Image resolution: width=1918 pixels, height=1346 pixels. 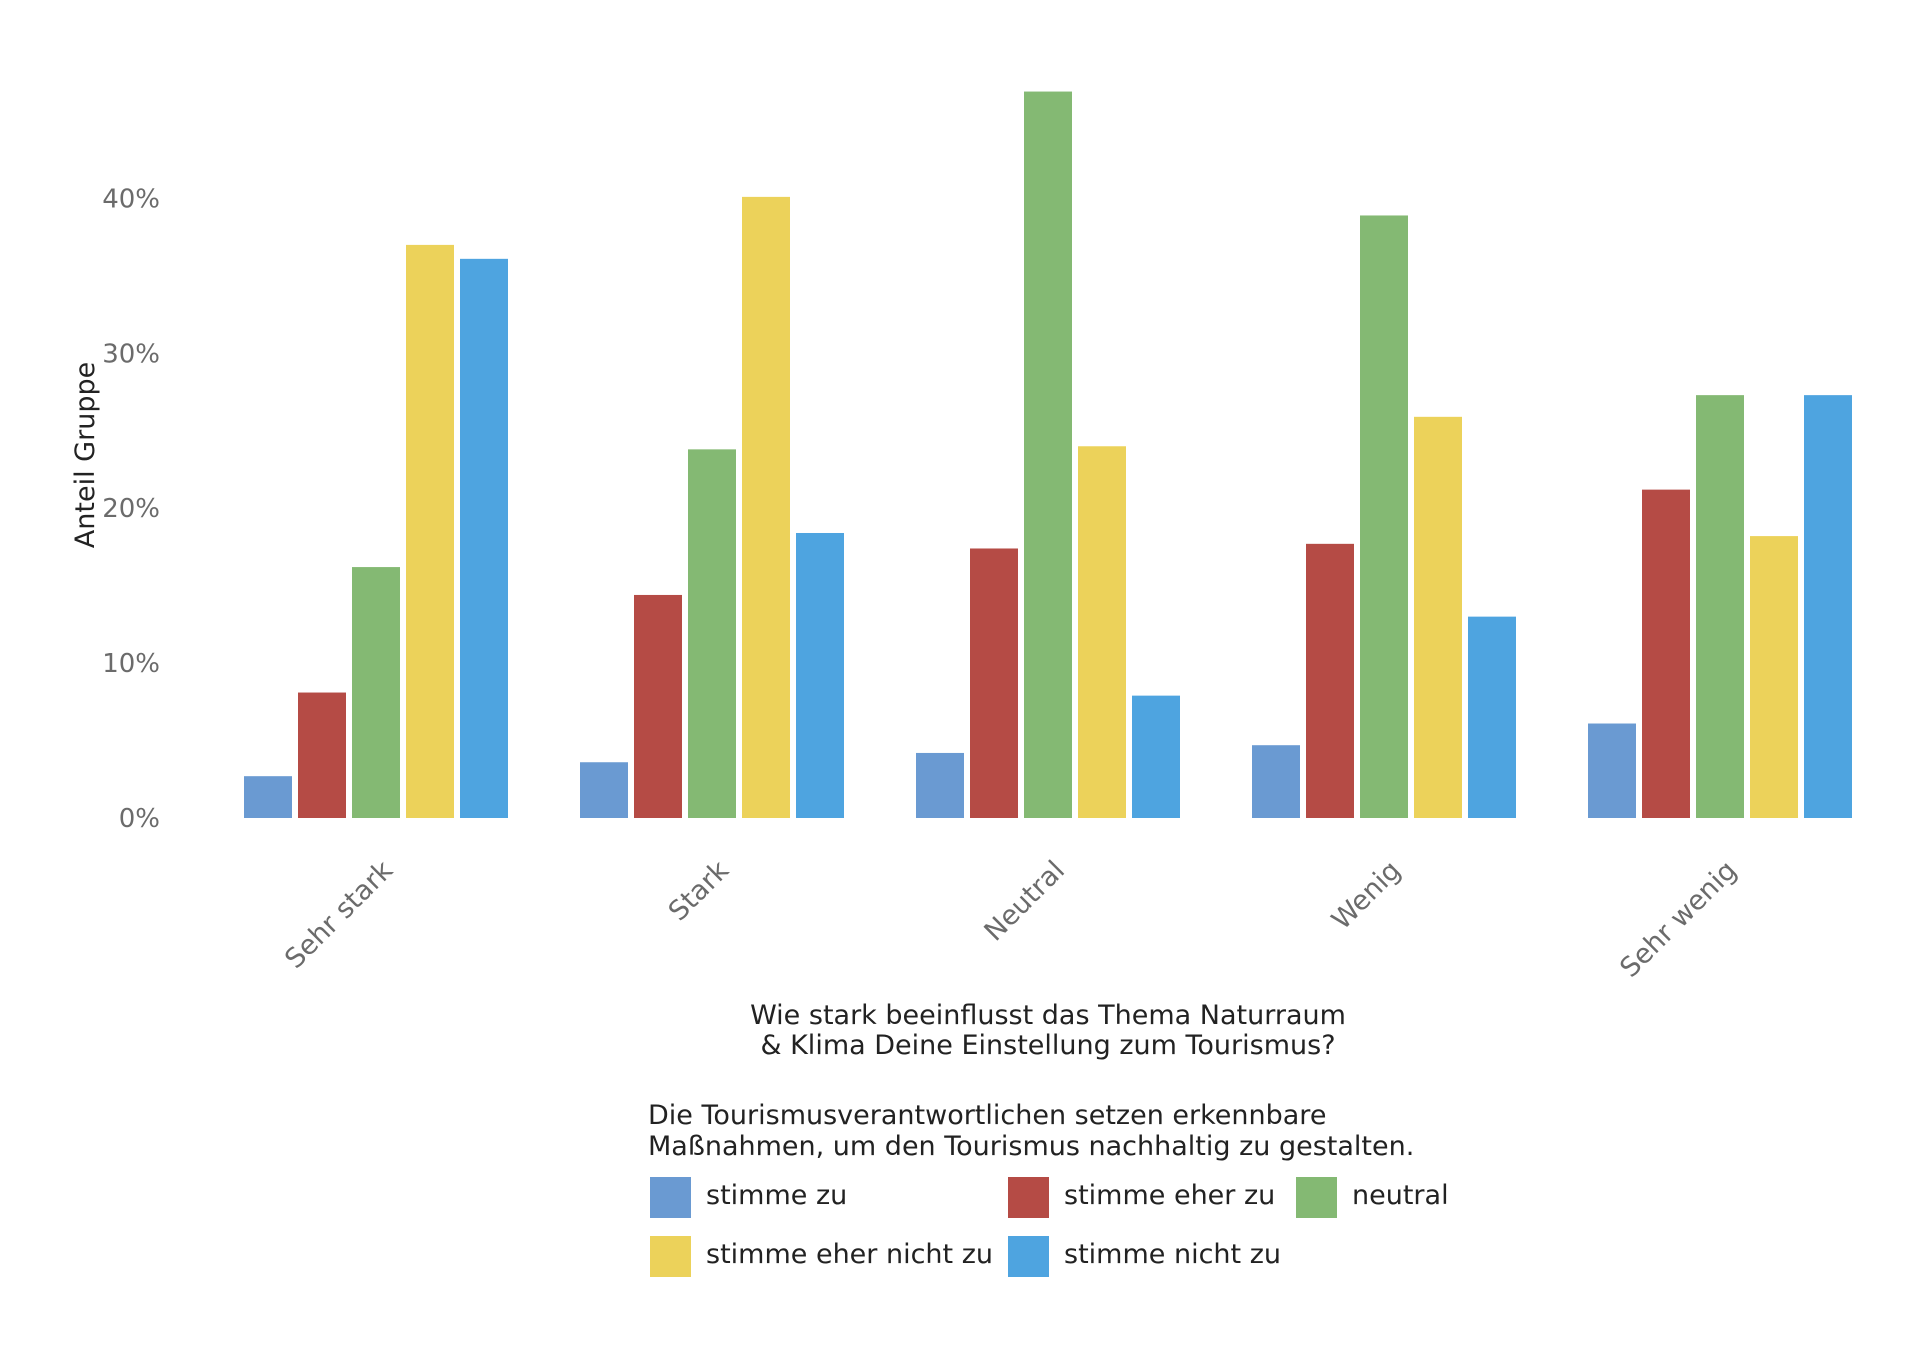 What do you see at coordinates (1047, 1045) in the screenshot?
I see `x-axis-title-line: & Klima Deine Einstellung zum Tourismus?` at bounding box center [1047, 1045].